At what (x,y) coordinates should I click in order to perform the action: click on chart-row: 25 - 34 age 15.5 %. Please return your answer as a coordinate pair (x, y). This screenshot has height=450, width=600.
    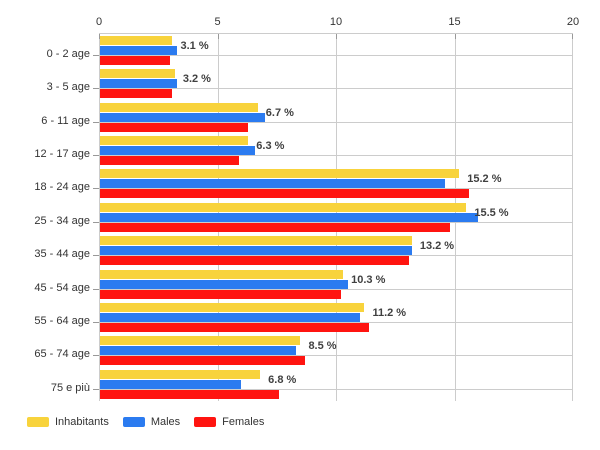
    Looking at the image, I should click on (303, 217).